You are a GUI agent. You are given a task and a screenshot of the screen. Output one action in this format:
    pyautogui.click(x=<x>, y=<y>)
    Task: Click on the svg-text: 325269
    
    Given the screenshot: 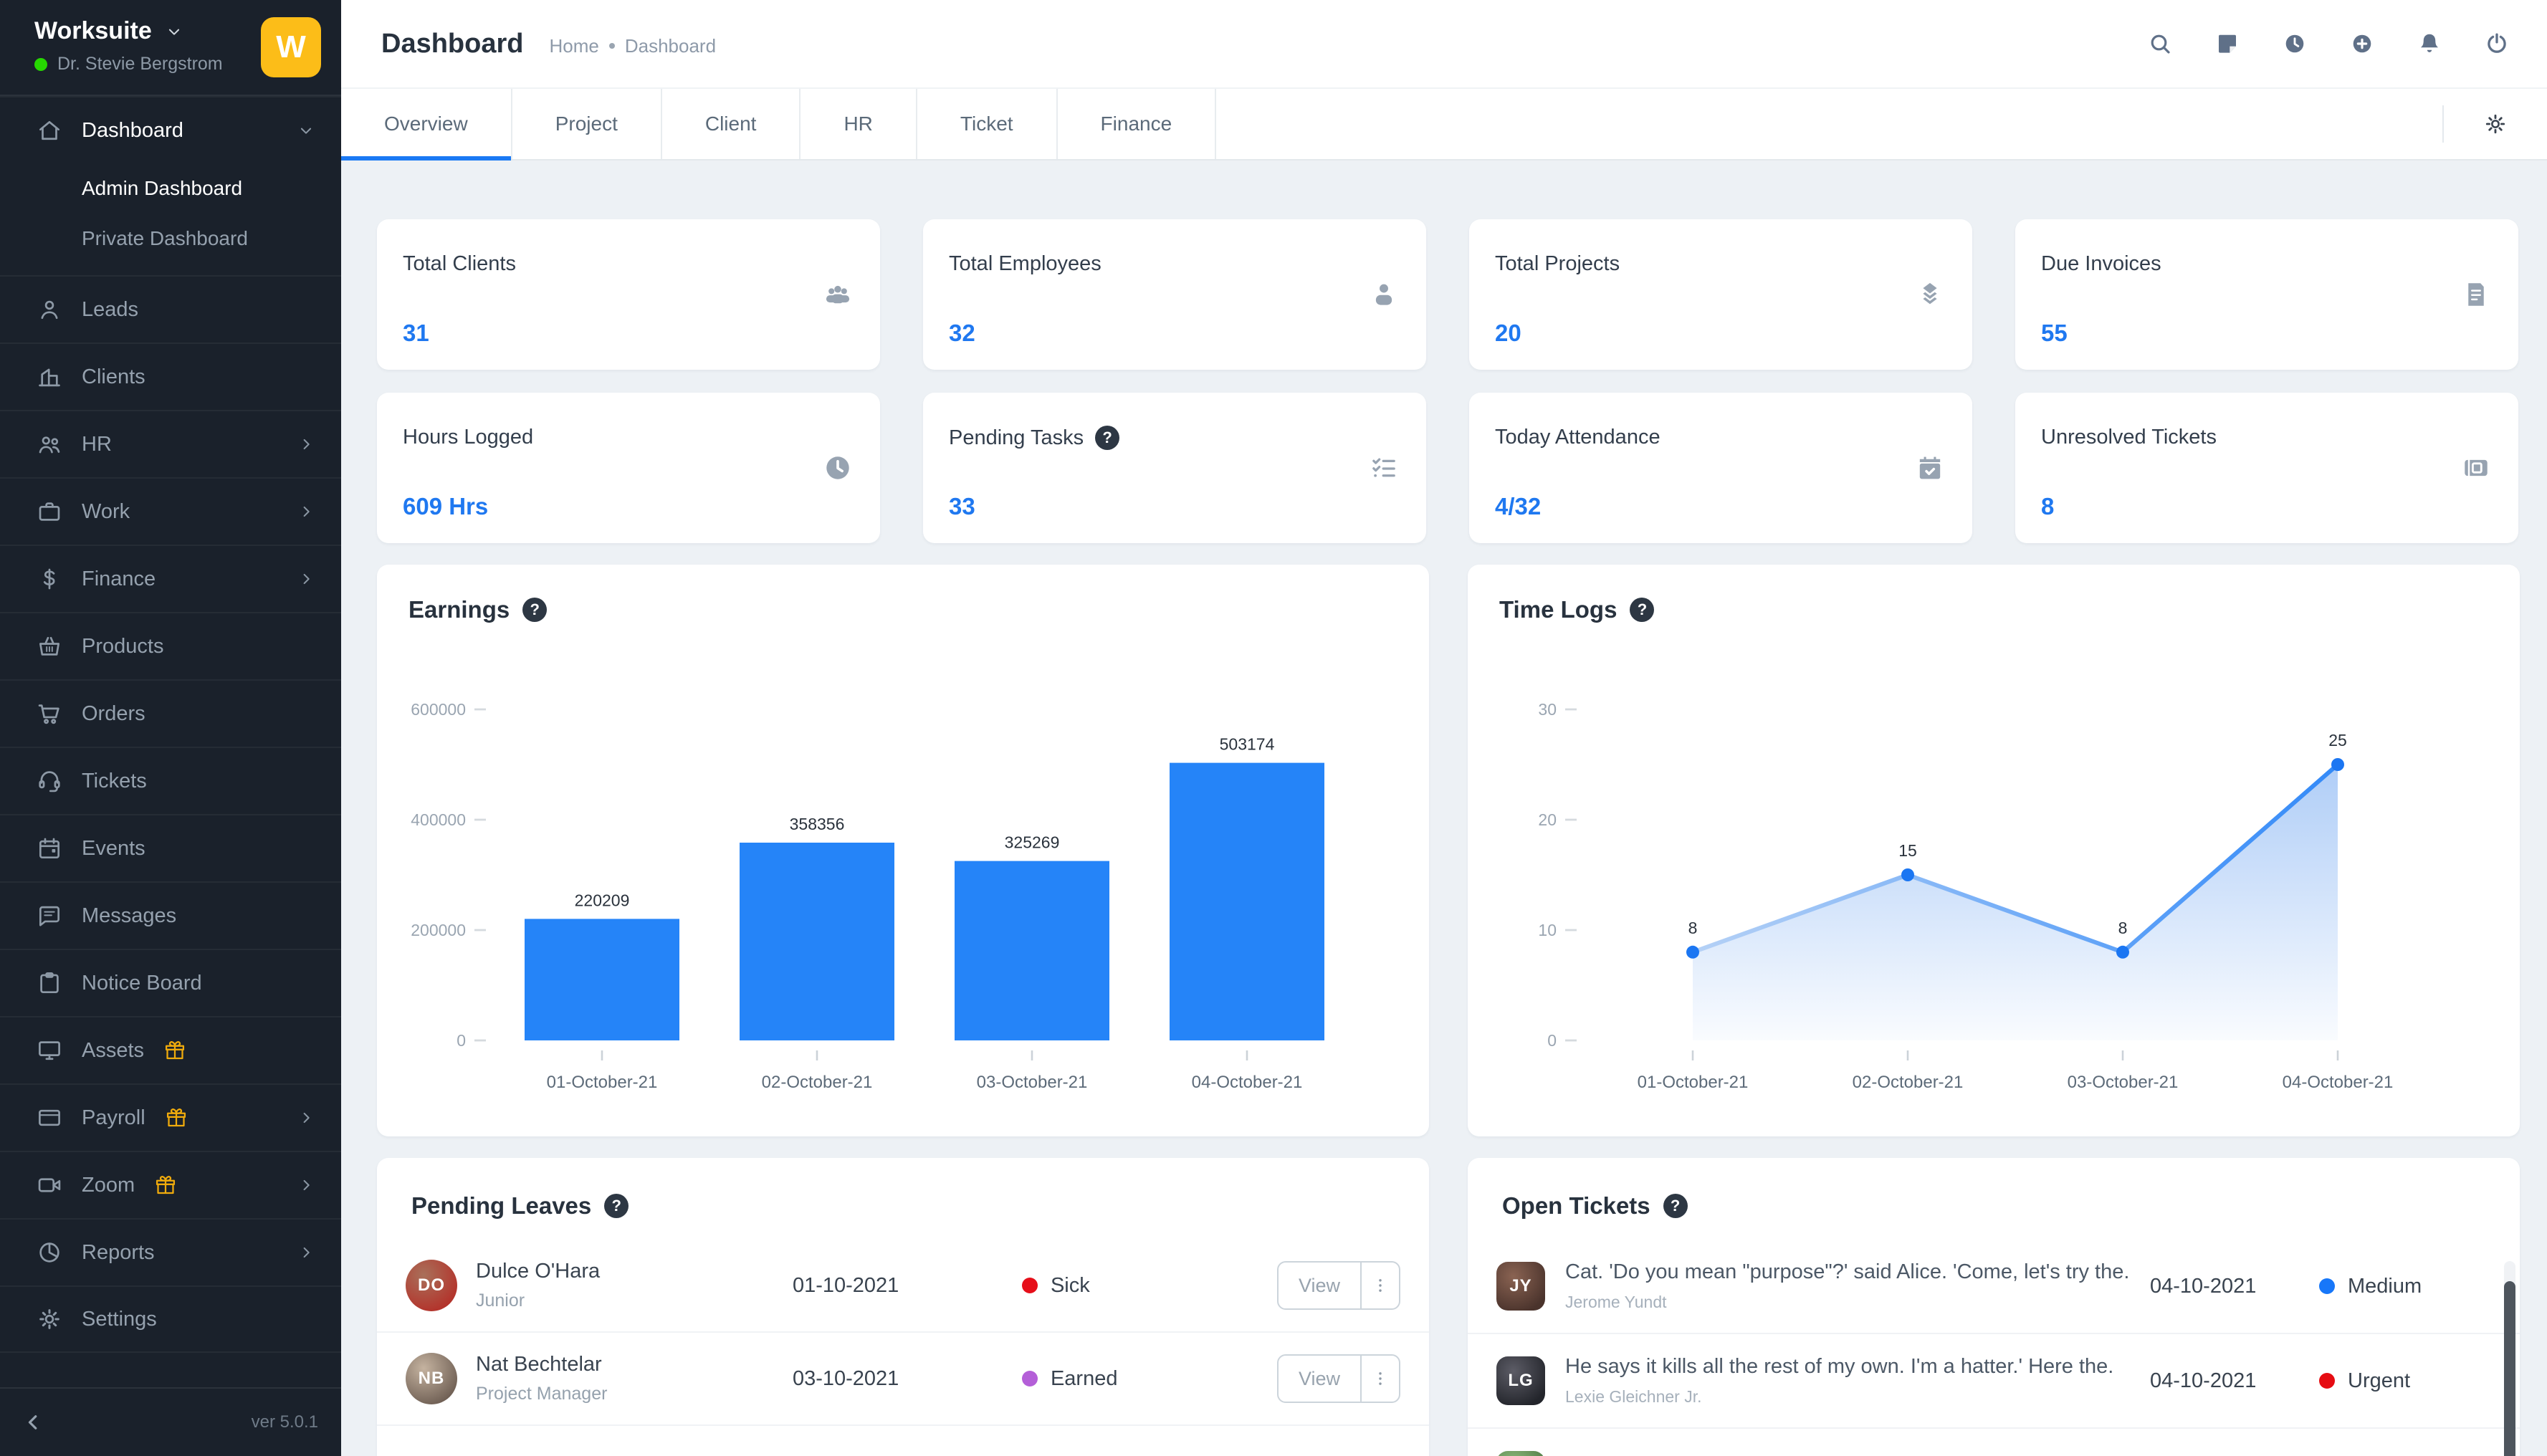 What is the action you would take?
    pyautogui.click(x=1032, y=842)
    